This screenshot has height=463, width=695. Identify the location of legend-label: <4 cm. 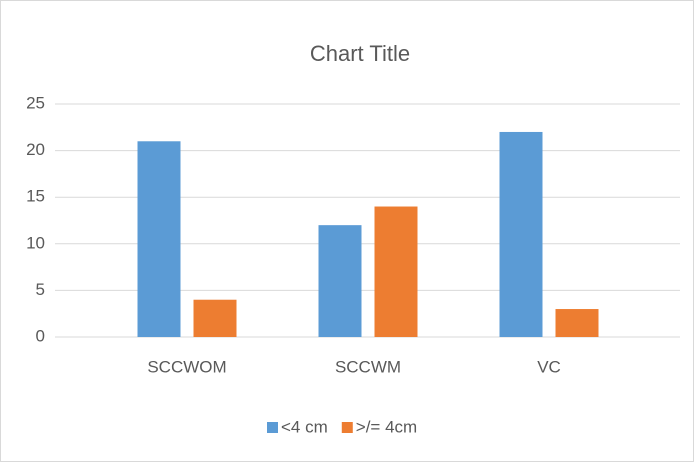
(304, 426).